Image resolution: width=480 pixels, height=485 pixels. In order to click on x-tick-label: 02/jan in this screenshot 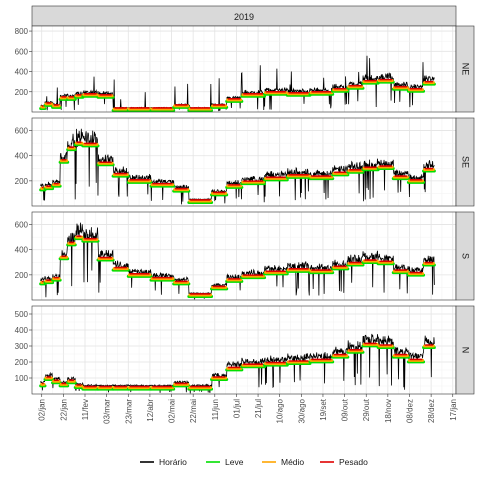, I will do `click(42, 410)`.